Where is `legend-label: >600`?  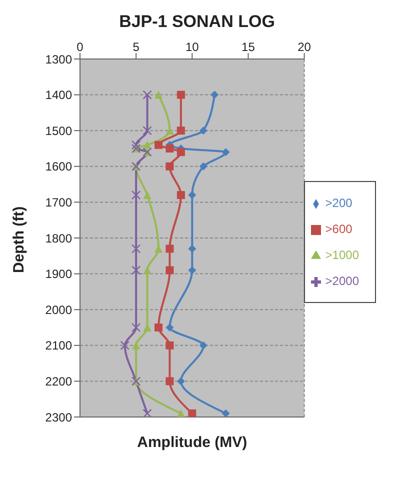 legend-label: >600 is located at coordinates (338, 229).